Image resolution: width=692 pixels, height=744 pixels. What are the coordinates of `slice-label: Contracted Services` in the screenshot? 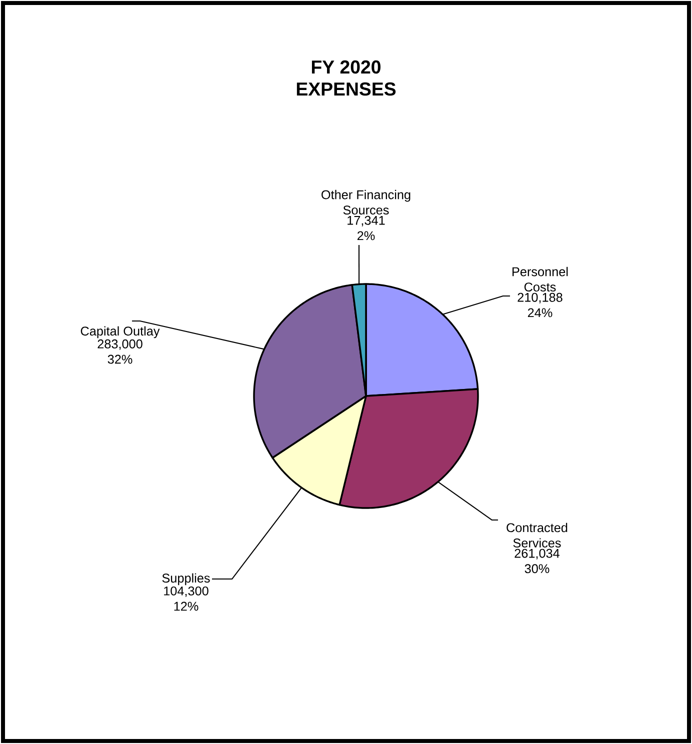 It's located at (537, 535).